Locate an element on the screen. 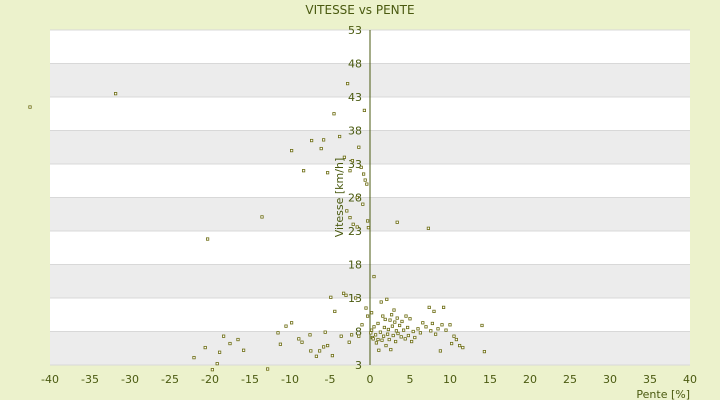  y-tick-label: 43 is located at coordinates (355, 97).